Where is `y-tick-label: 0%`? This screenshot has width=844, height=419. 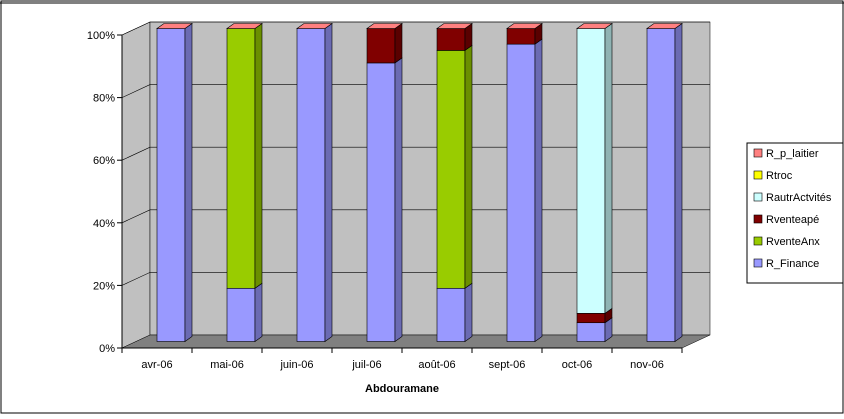 y-tick-label: 0% is located at coordinates (107, 349).